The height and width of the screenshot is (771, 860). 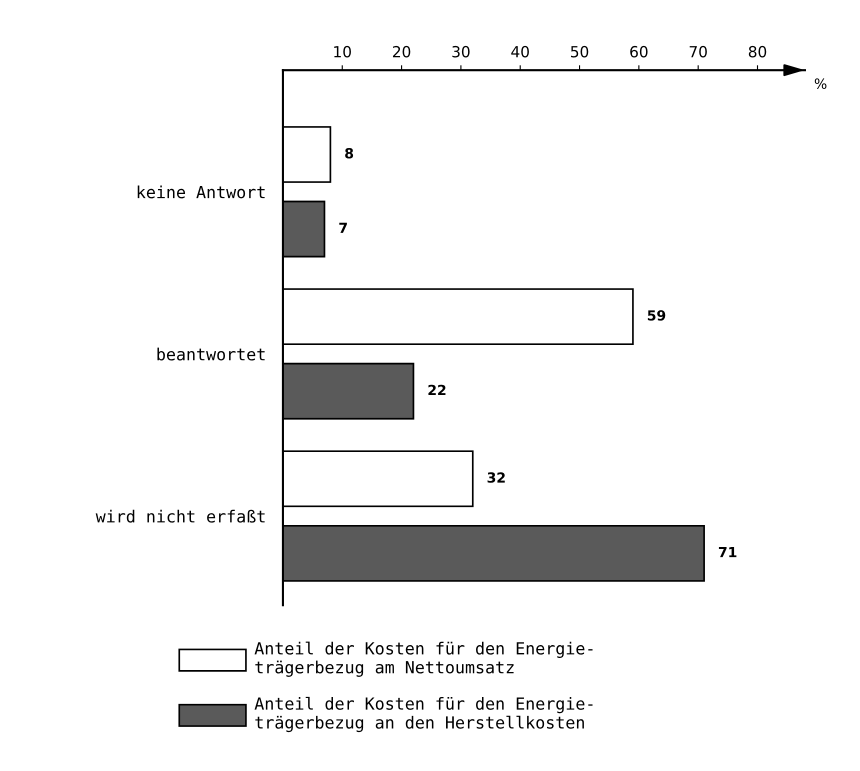 What do you see at coordinates (461, 52) in the screenshot?
I see `x-tick-label: 30` at bounding box center [461, 52].